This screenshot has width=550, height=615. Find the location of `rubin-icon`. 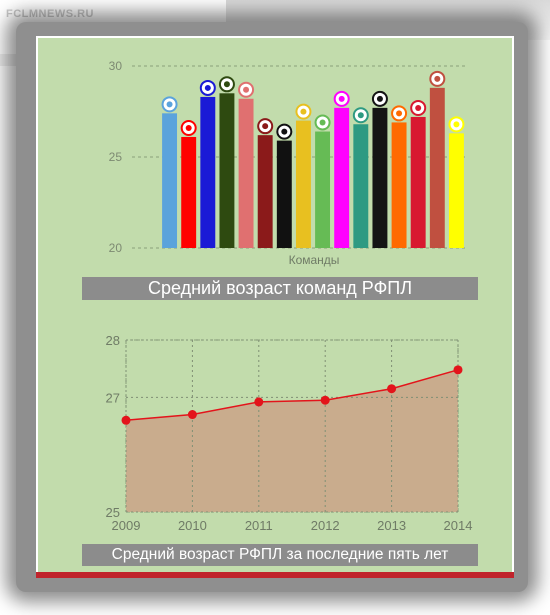

rubin-icon is located at coordinates (360, 115).